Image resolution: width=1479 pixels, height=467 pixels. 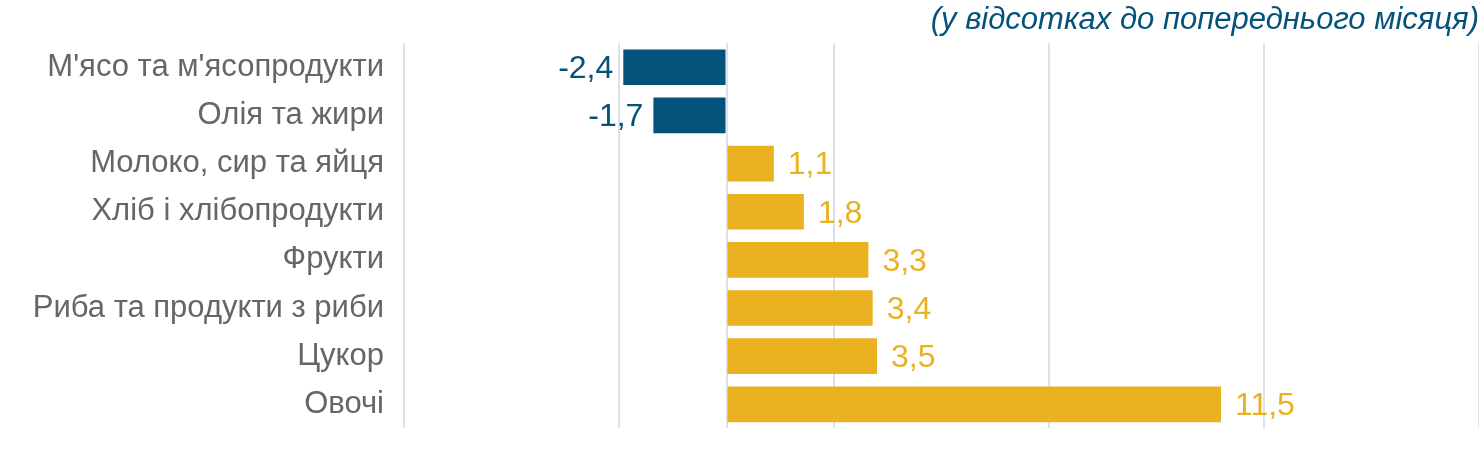 I want to click on data-label: 3,4, so click(x=909, y=307).